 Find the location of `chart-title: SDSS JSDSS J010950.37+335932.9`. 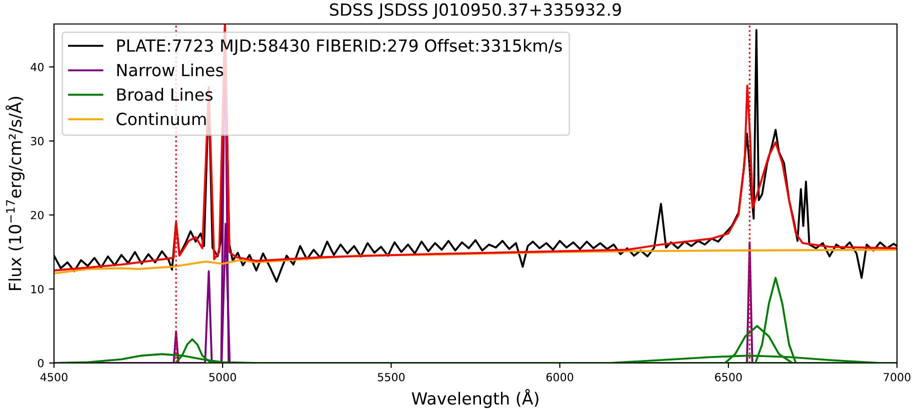

chart-title: SDSS JSDSS J010950.37+335932.9 is located at coordinates (475, 11).